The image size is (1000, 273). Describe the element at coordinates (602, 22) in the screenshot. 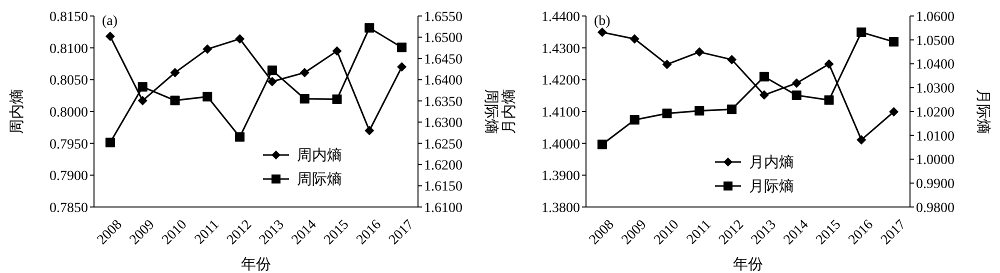

I see `annotation: (b)` at that location.